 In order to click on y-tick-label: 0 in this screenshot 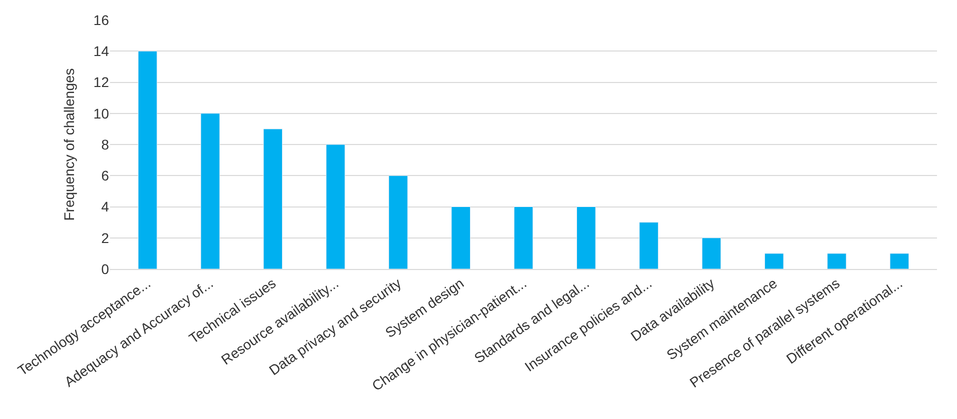, I will do `click(105, 268)`.